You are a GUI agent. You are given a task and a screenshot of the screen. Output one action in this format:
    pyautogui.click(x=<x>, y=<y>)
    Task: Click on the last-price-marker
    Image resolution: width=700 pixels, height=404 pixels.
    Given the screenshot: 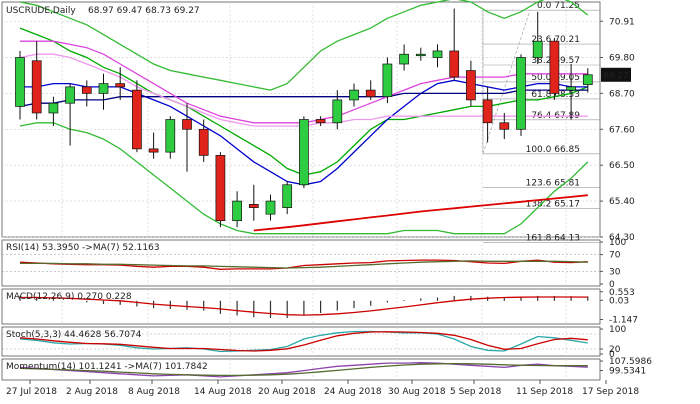 What is the action you would take?
    pyautogui.click(x=616, y=74)
    